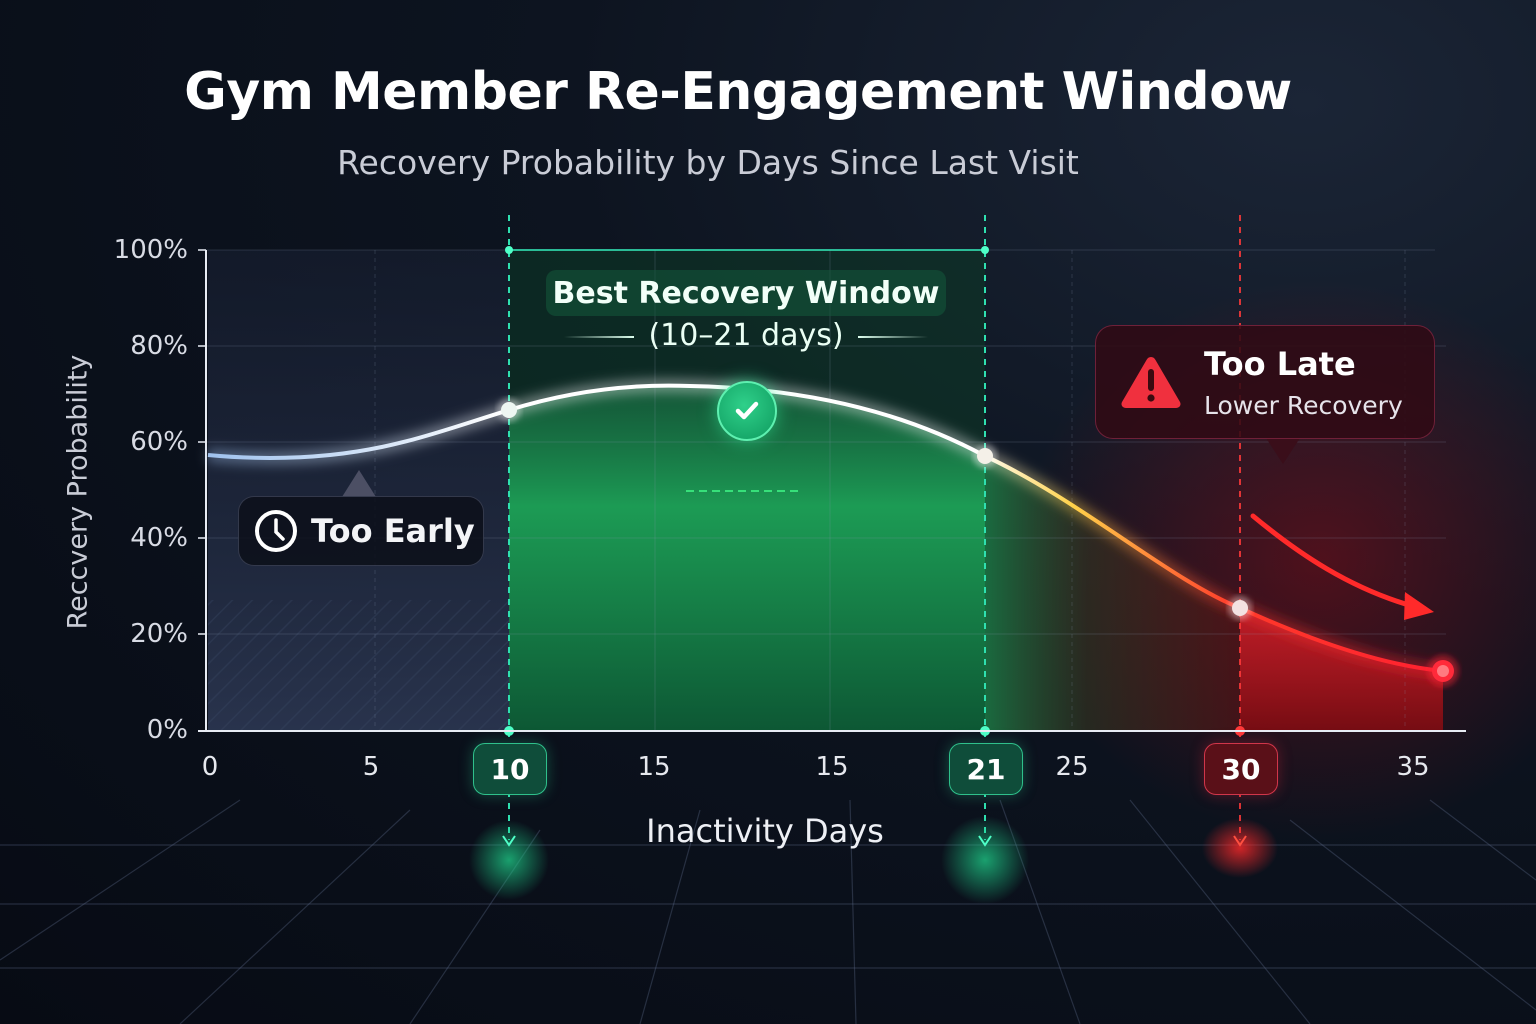  Describe the element at coordinates (746, 293) in the screenshot. I see `best-window-title: Best Recovery Window` at that location.